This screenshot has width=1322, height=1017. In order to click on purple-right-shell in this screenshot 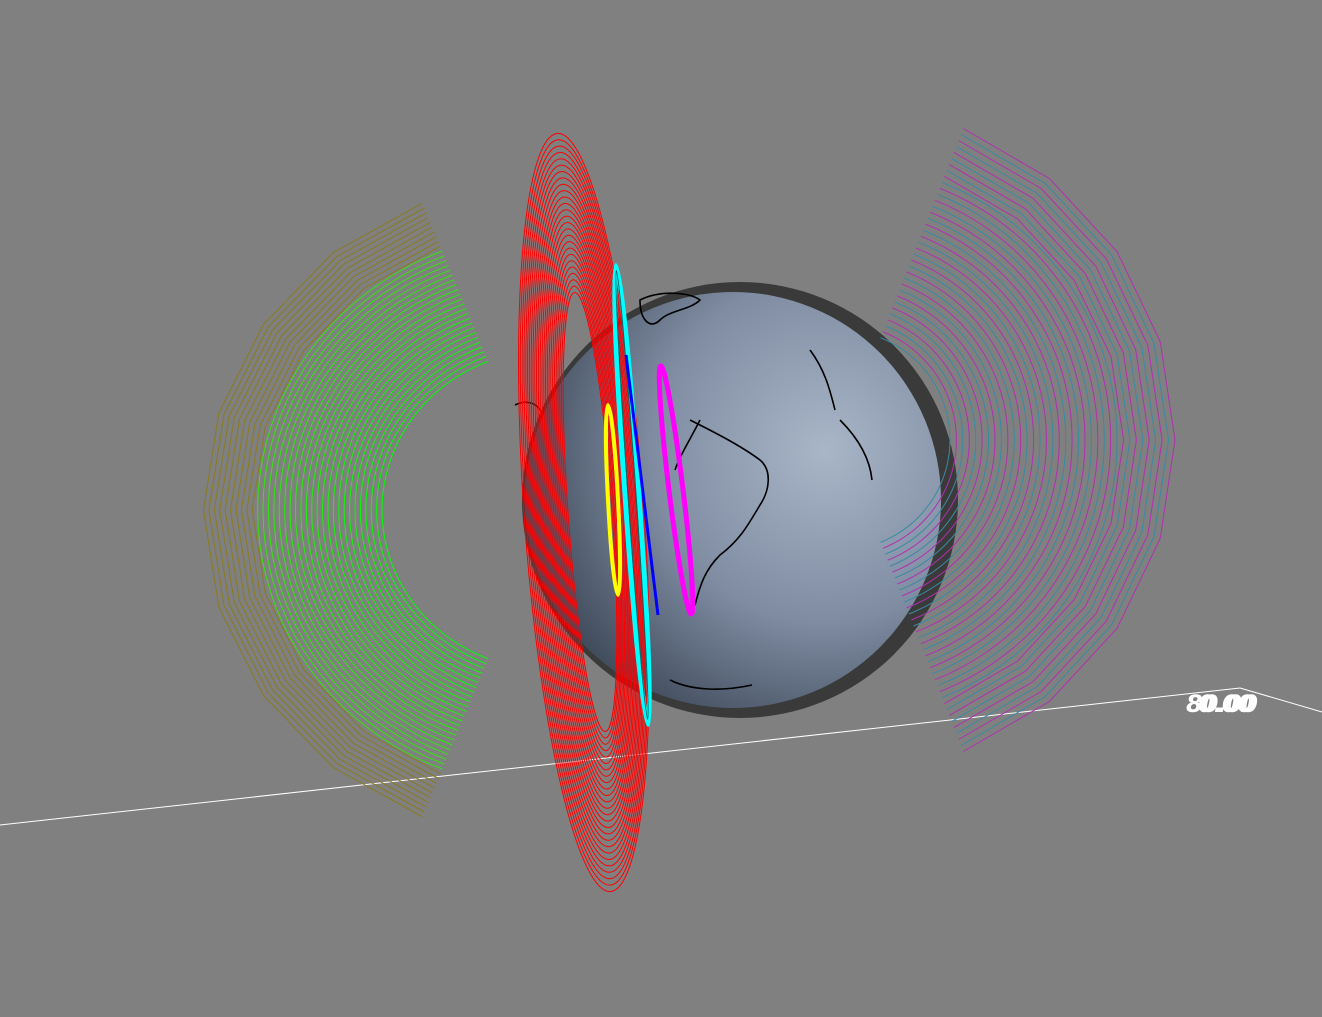, I will do `click(1028, 440)`.